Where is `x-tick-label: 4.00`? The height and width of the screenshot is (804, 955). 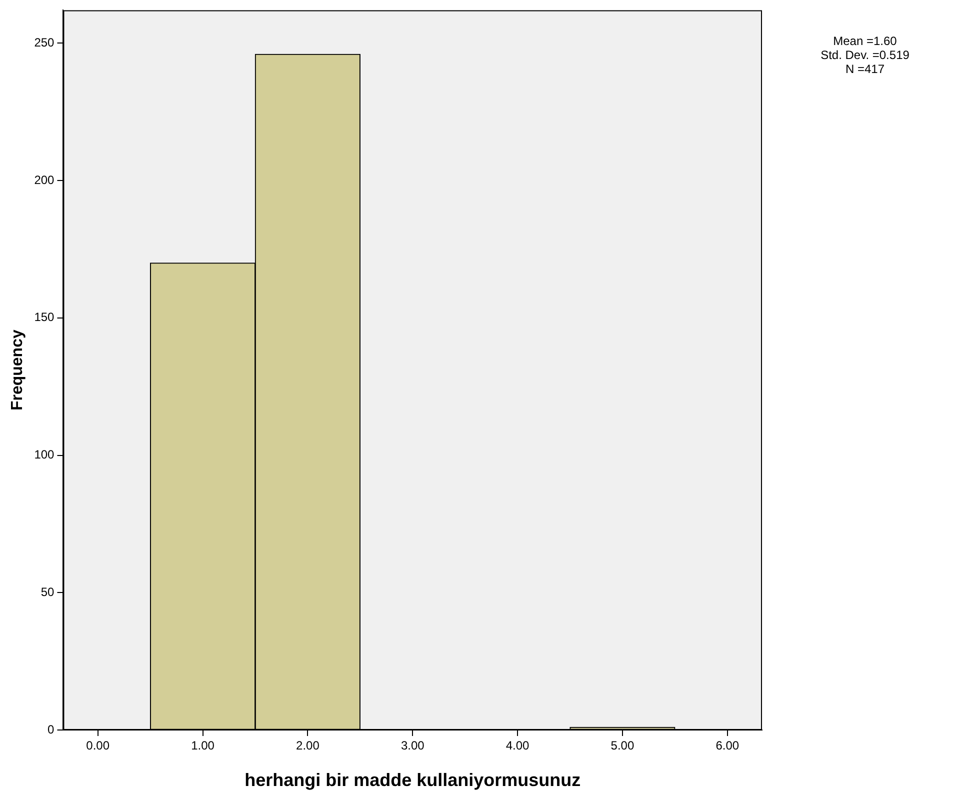 x-tick-label: 4.00 is located at coordinates (518, 745).